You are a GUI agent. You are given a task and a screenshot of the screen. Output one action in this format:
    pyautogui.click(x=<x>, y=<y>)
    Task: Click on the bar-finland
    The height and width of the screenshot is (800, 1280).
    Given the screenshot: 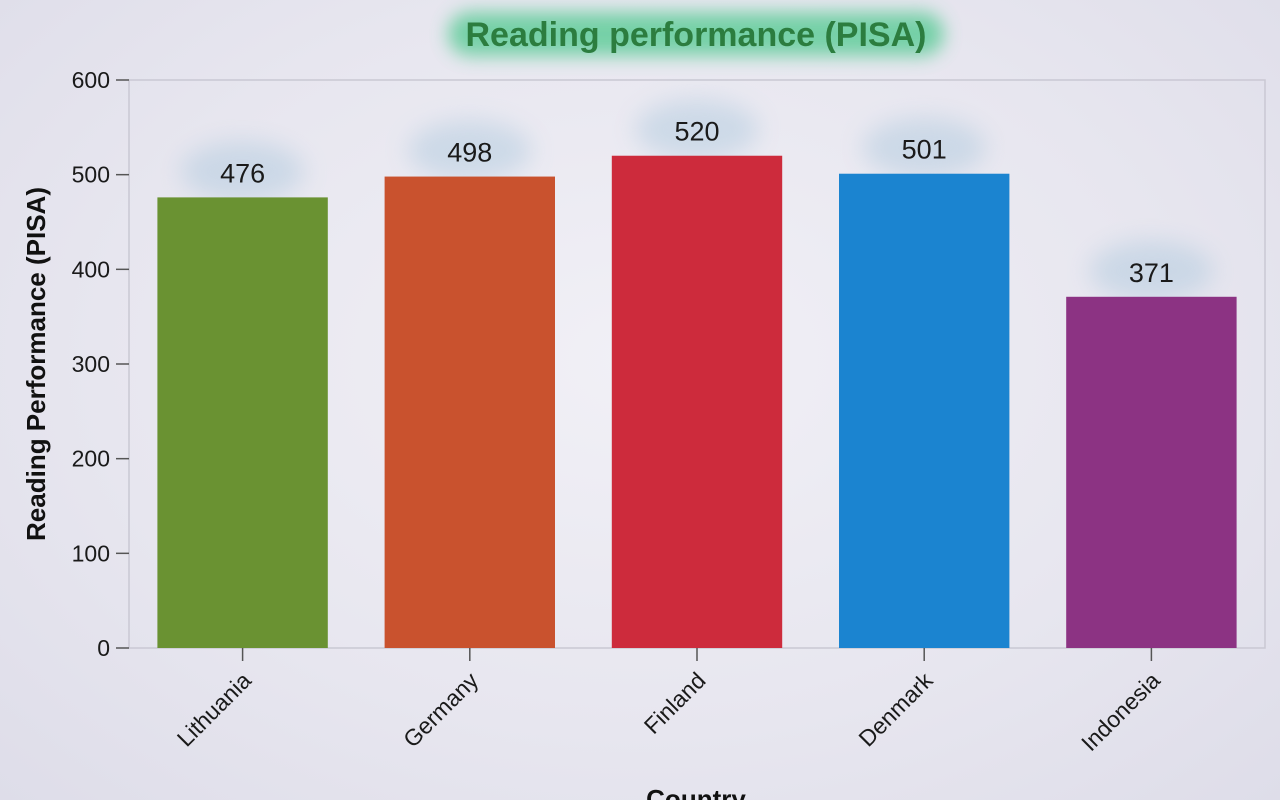 What is the action you would take?
    pyautogui.click(x=697, y=401)
    